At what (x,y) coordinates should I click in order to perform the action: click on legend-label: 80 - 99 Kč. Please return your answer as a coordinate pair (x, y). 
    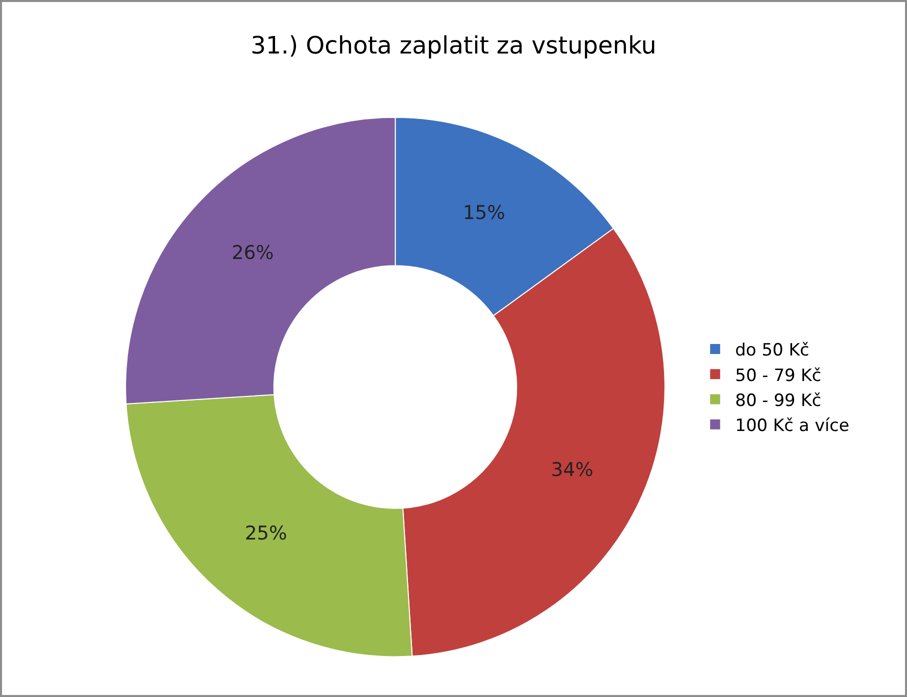
    Looking at the image, I should click on (778, 400).